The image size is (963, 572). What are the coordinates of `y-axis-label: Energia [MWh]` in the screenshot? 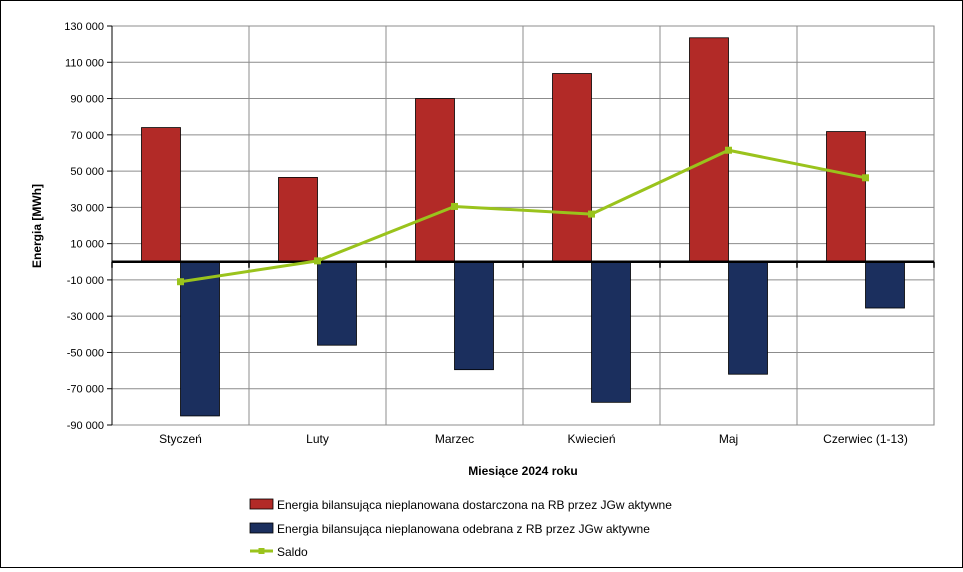 It's located at (37, 226).